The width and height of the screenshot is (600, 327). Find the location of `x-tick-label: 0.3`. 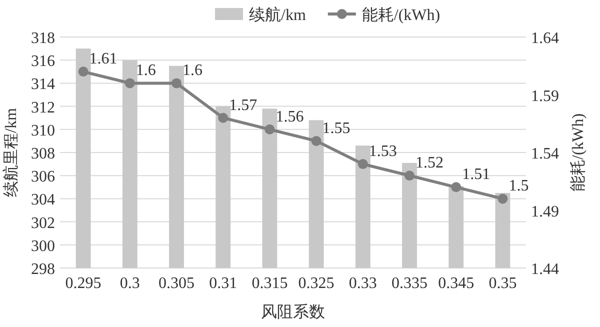

x-tick-label: 0.3 is located at coordinates (130, 283).